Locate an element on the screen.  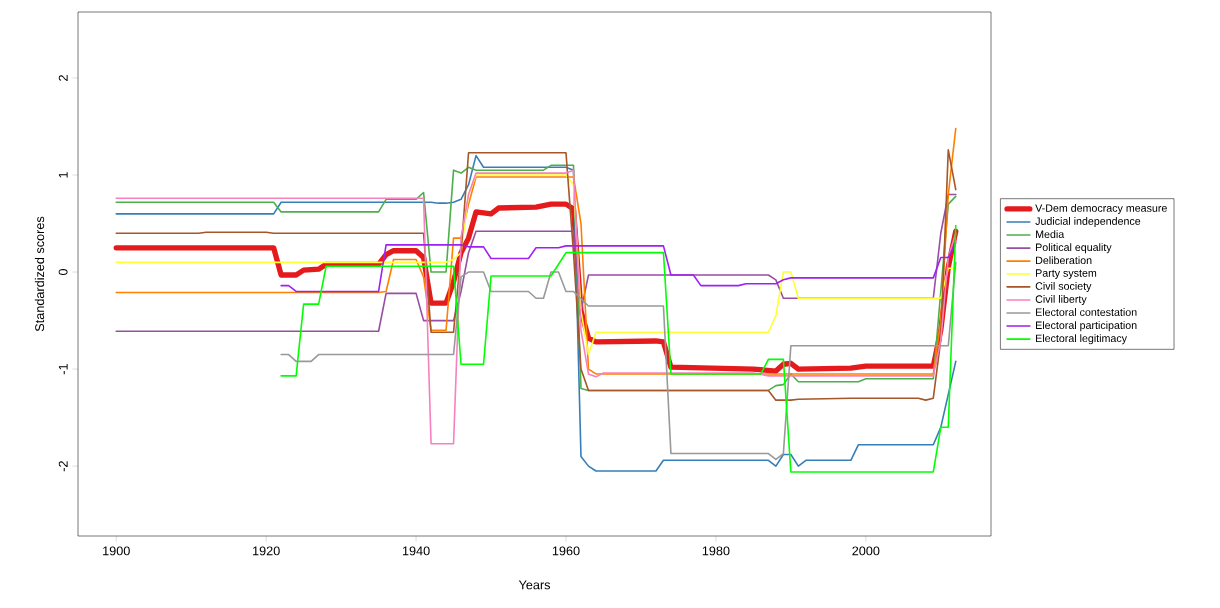
x-tick-label: 1920 is located at coordinates (266, 551).